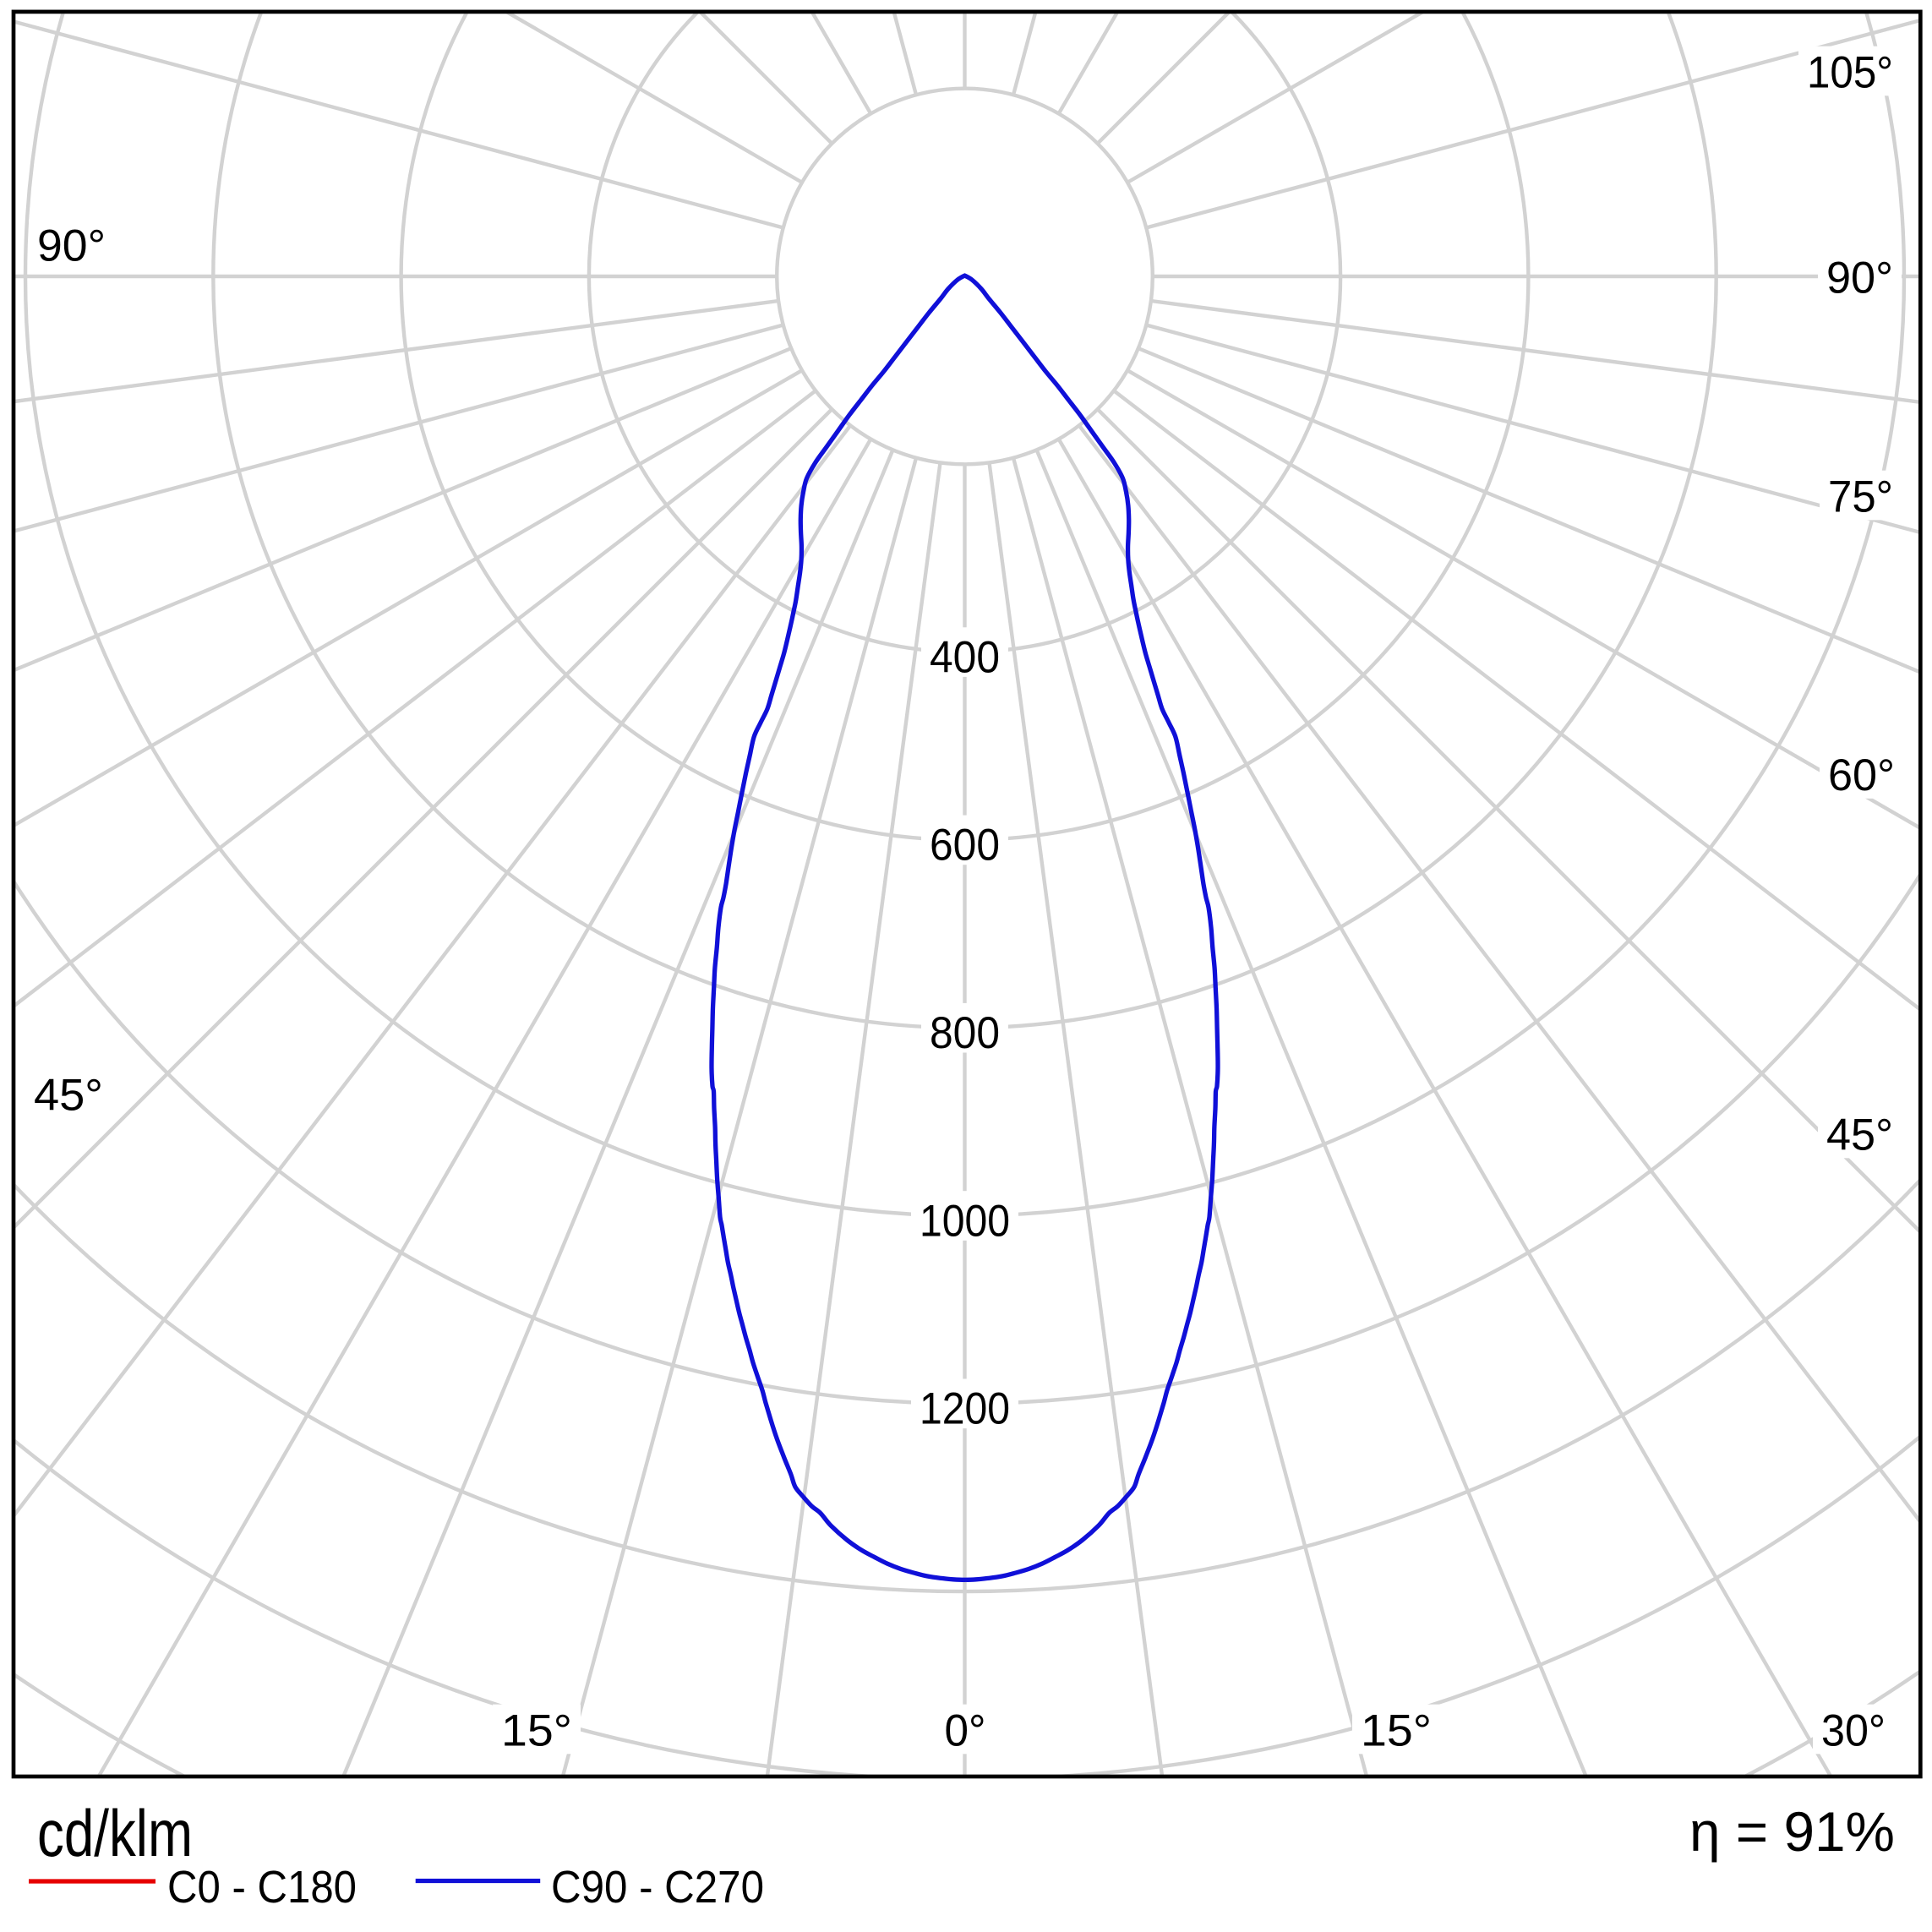 This screenshot has width=1932, height=1932. What do you see at coordinates (965, 1730) in the screenshot?
I see `svg-text: 0°` at bounding box center [965, 1730].